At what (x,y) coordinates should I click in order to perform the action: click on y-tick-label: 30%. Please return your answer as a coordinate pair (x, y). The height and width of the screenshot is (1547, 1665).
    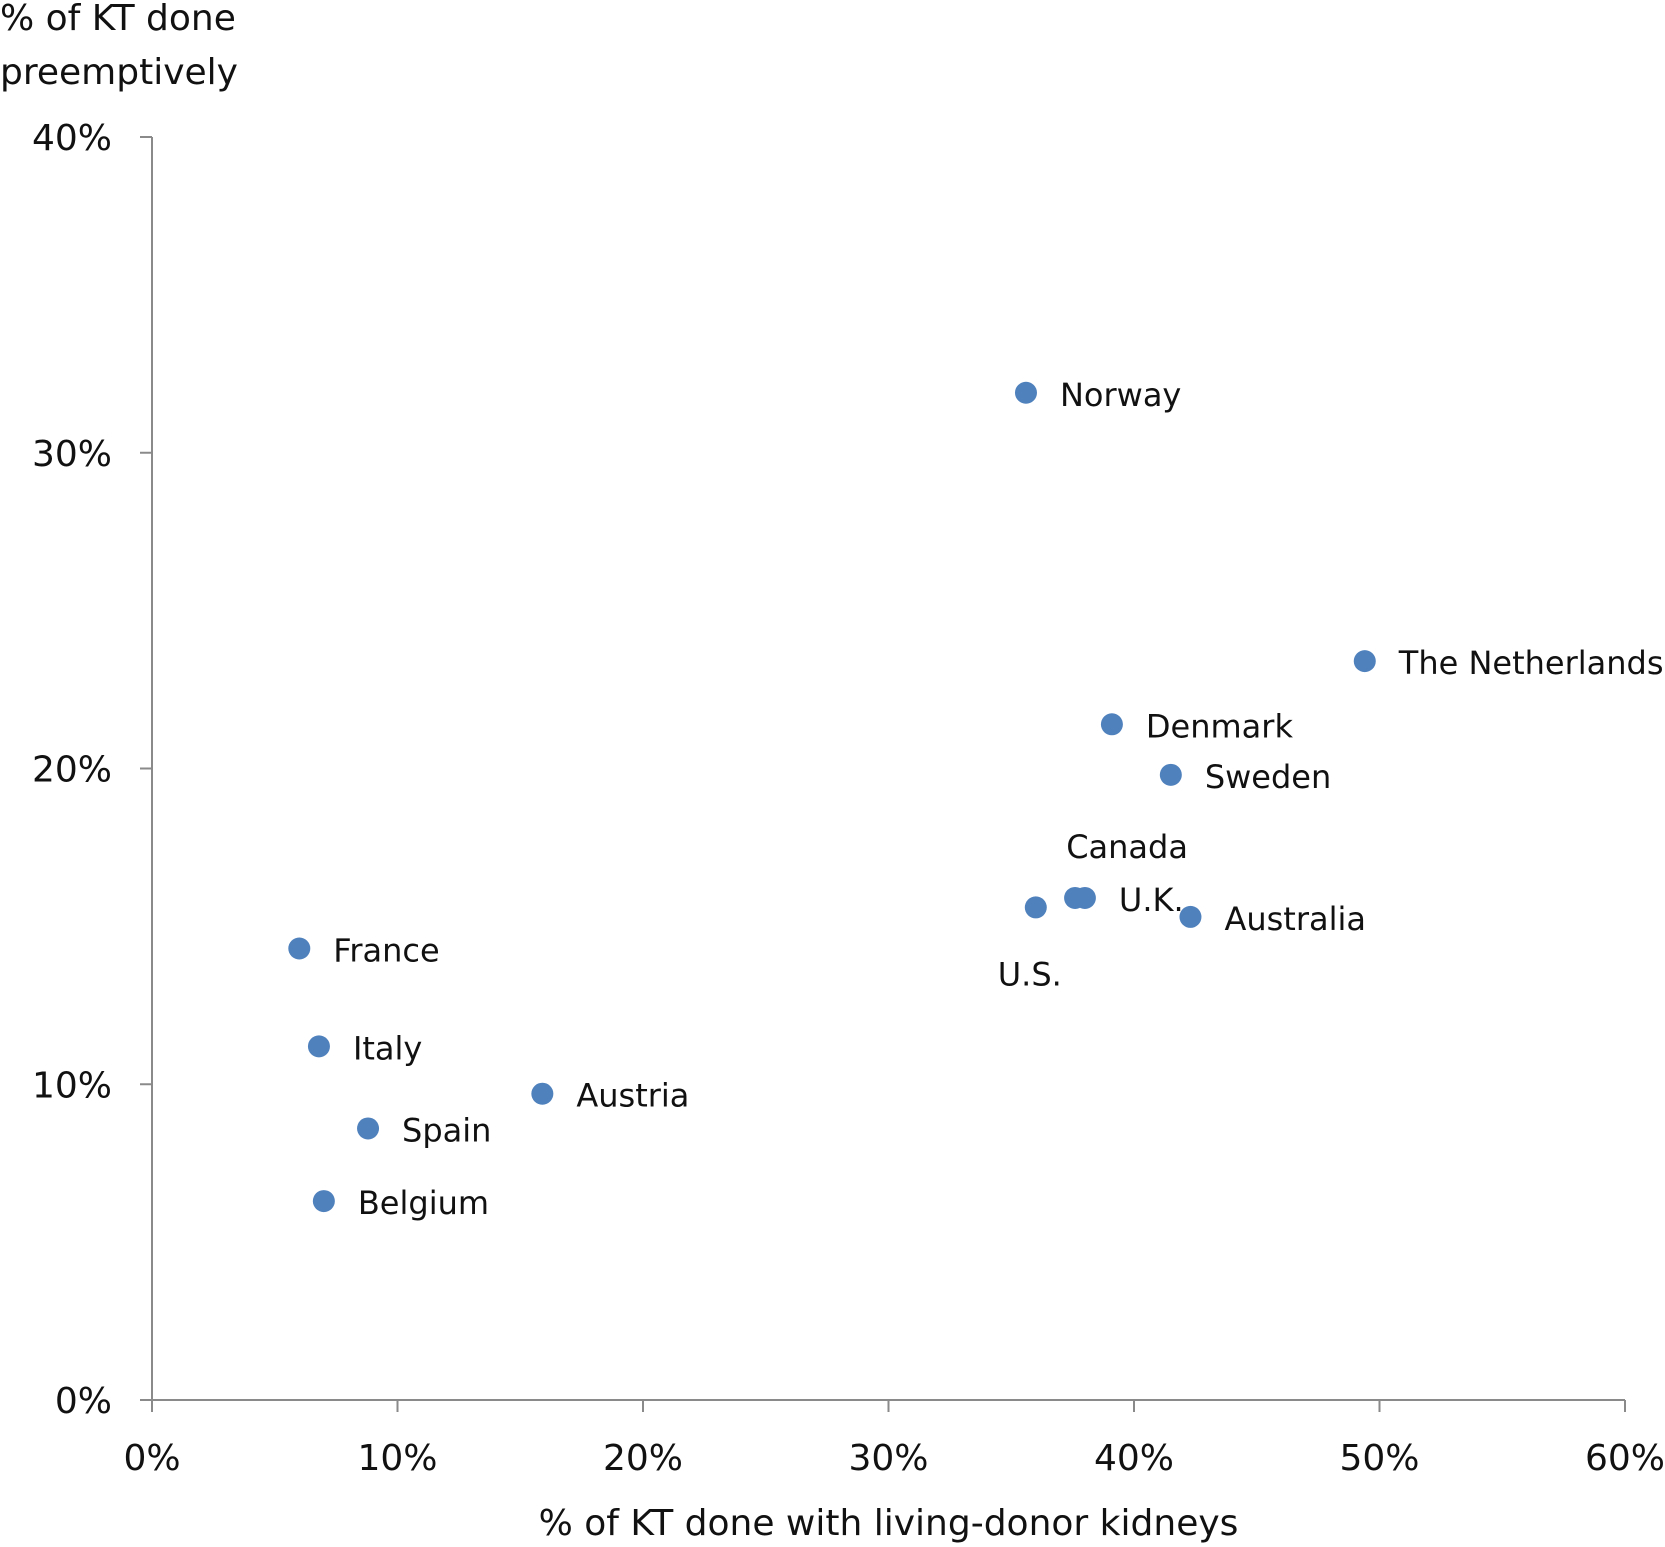
    Looking at the image, I should click on (72, 454).